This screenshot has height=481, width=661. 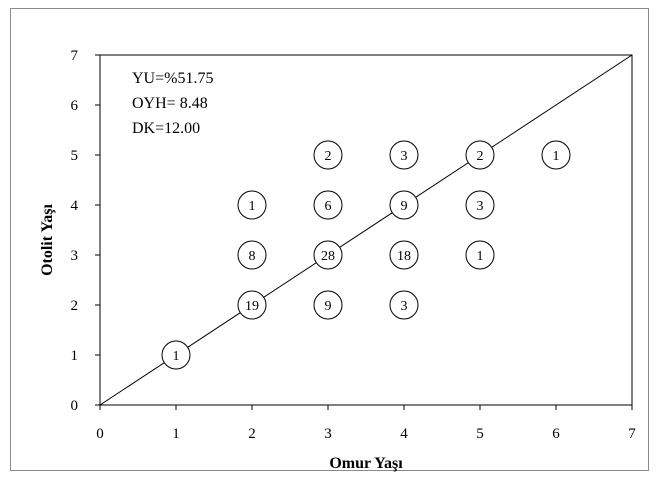 I want to click on x-tick-label: 7, so click(x=632, y=434).